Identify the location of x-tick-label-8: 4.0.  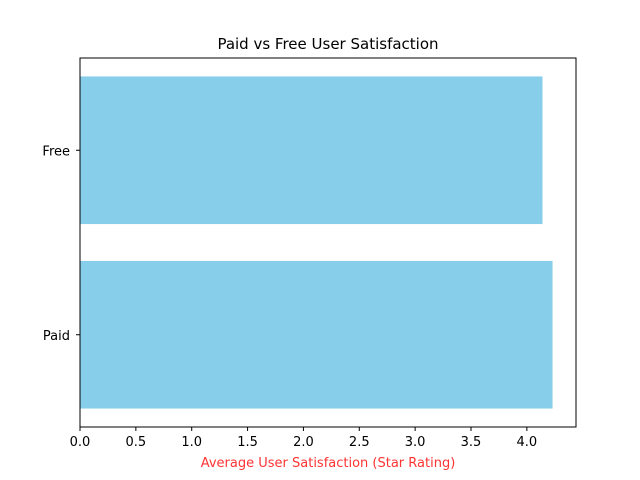
(527, 442).